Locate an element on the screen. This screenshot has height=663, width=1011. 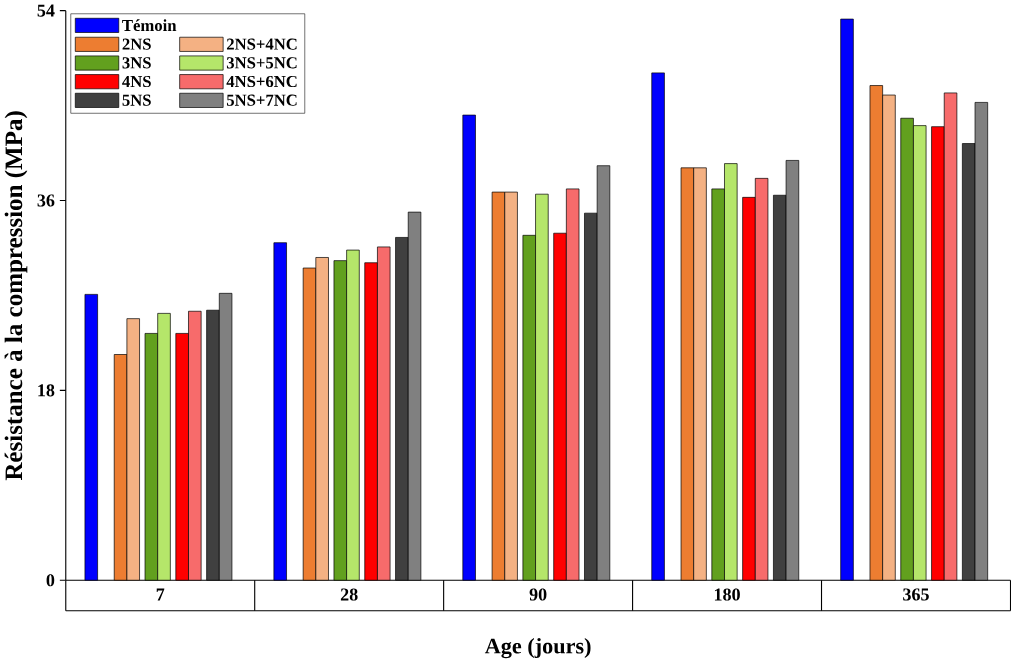
y-tick-label: 36 is located at coordinates (46, 200).